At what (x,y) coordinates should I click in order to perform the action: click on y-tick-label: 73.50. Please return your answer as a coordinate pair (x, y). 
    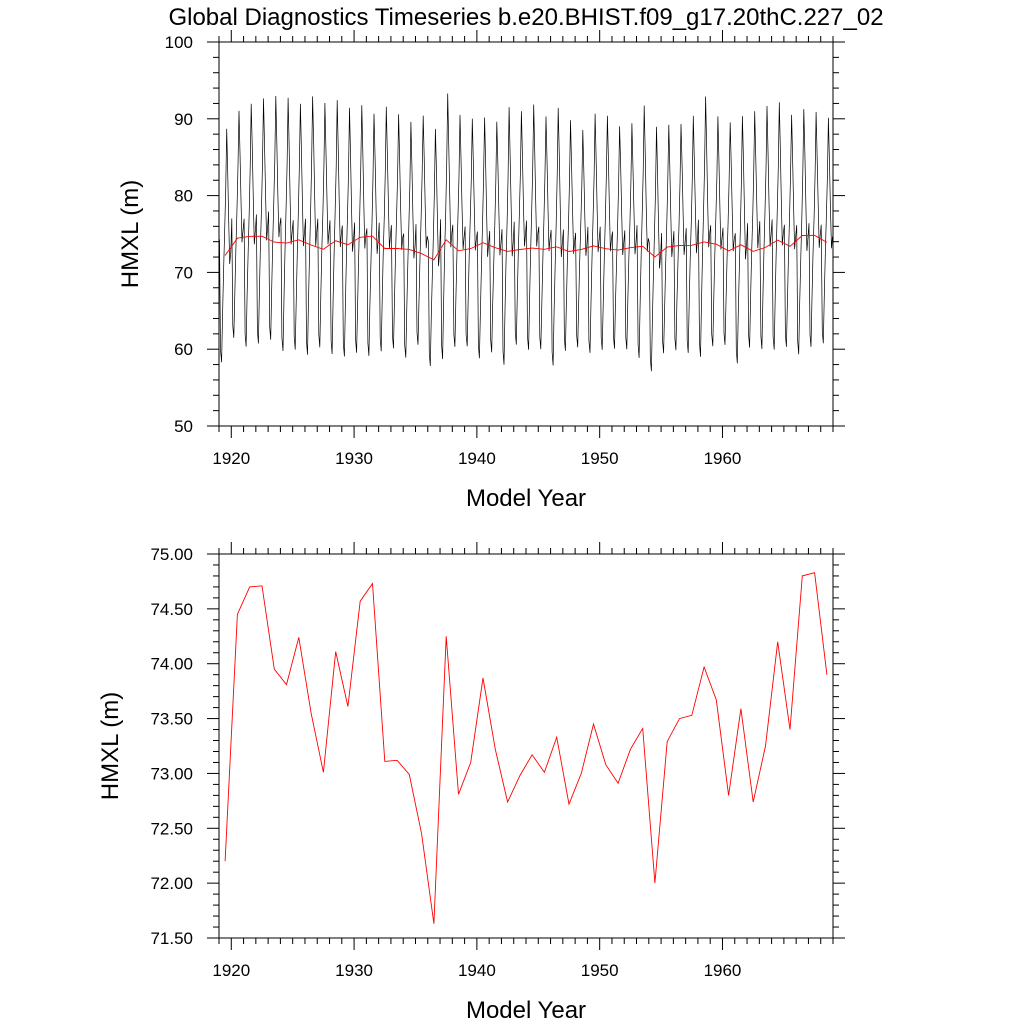
    Looking at the image, I should click on (171, 719).